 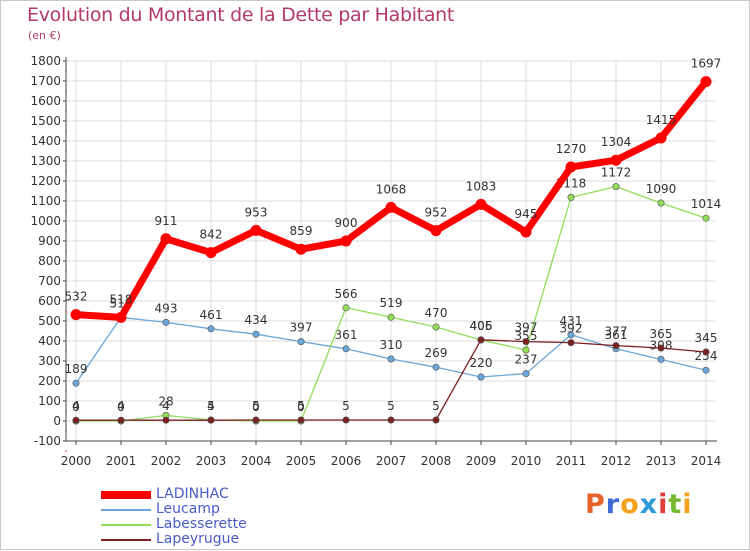 I want to click on logo-letter: P, so click(x=595, y=504).